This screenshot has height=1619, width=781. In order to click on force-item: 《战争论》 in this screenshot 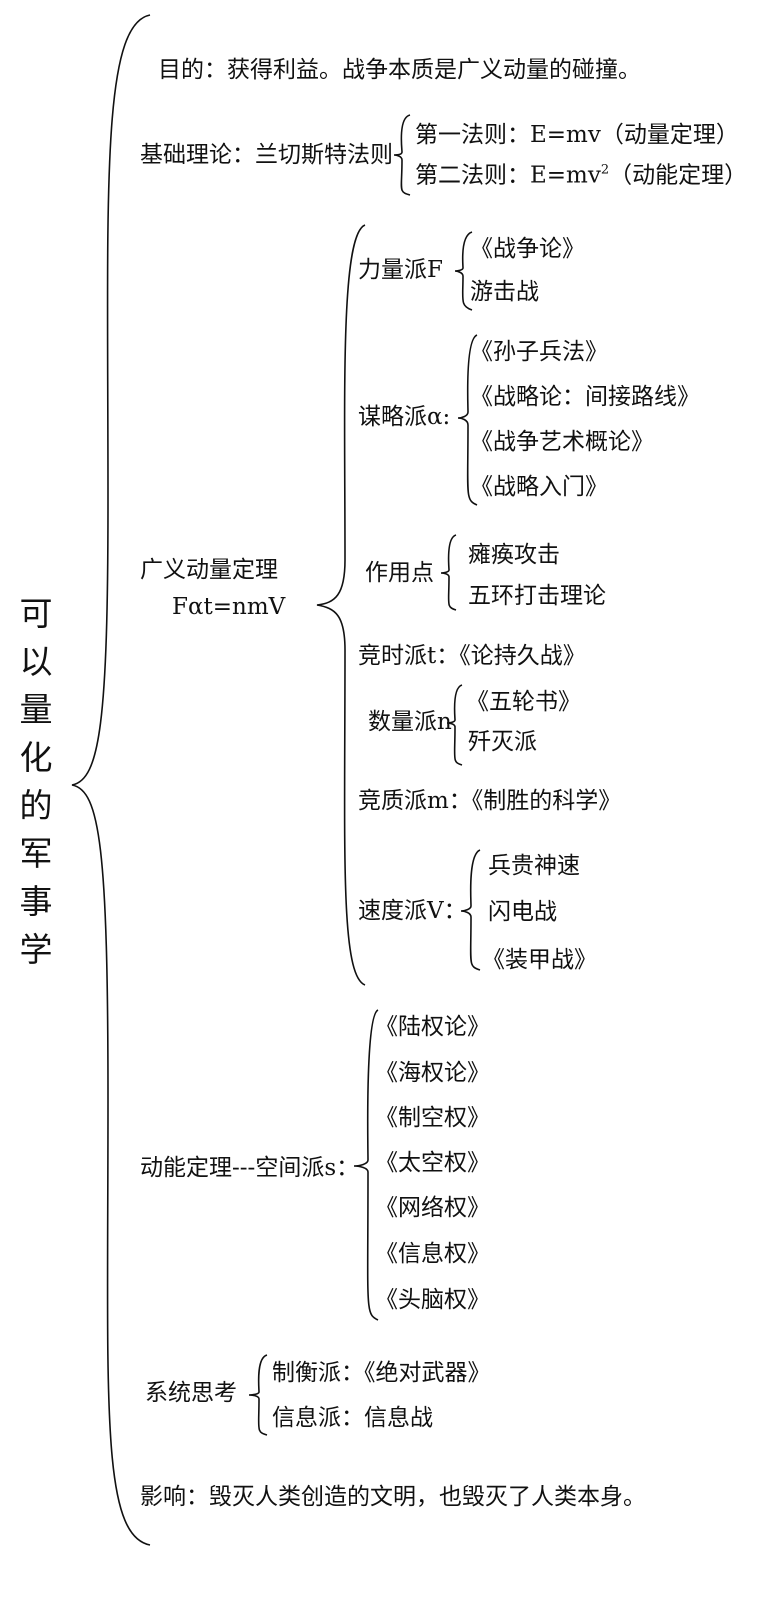, I will do `click(527, 249)`.